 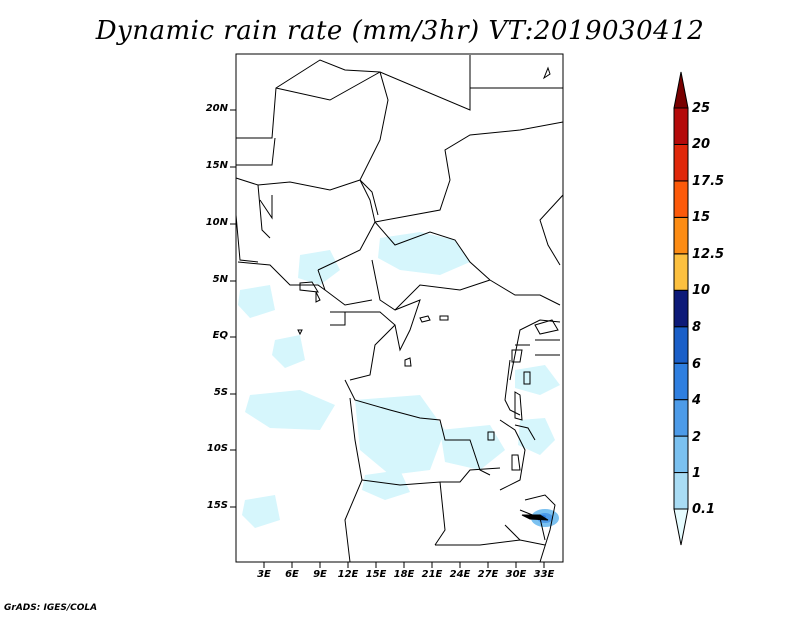 I want to click on lat-label-15n: 15N, so click(x=216, y=165).